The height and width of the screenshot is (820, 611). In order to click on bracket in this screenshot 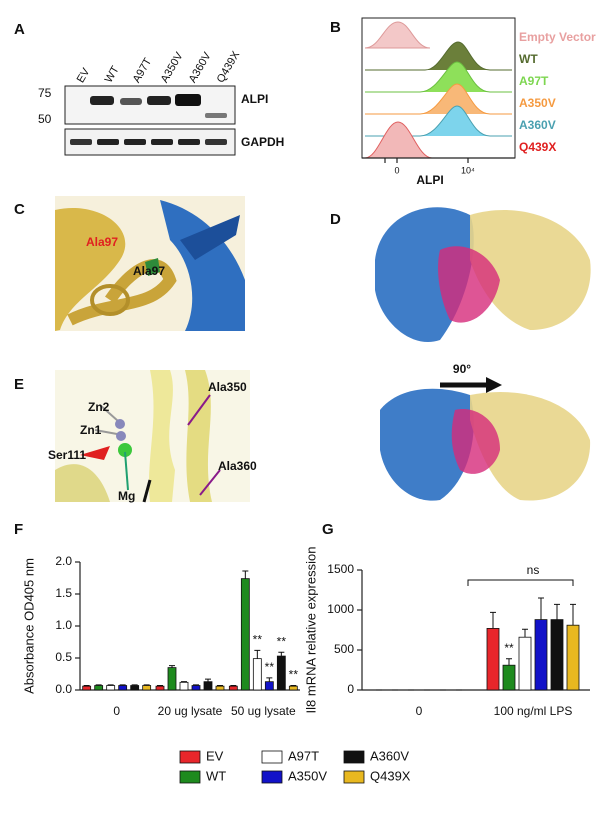, I will do `click(520, 582)`.